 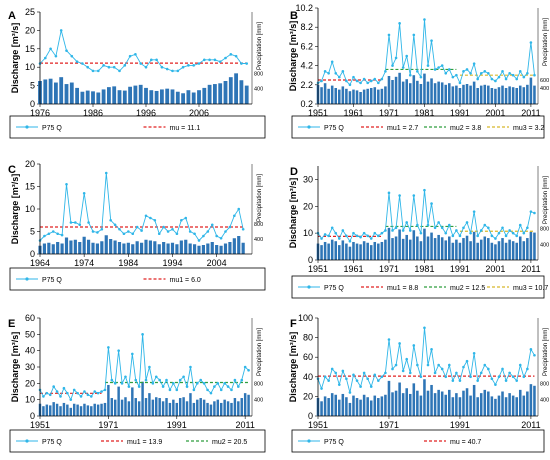 I want to click on x-tick-label: 1971, so click(x=389, y=425).